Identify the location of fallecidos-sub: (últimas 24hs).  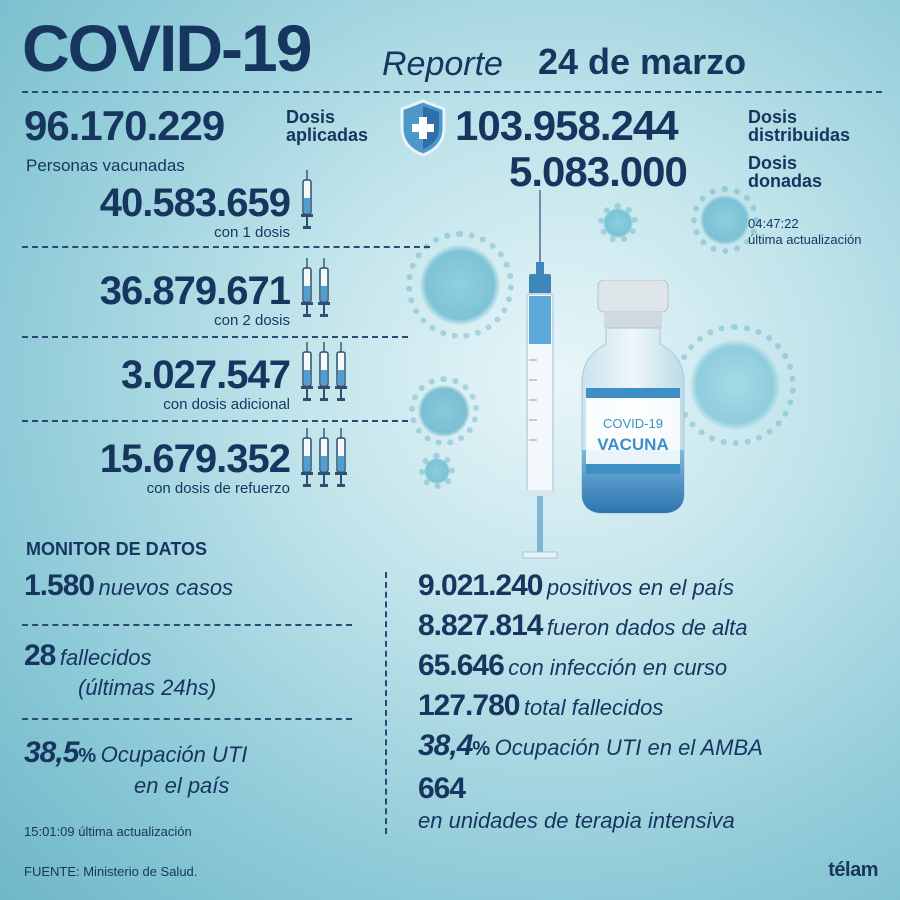
(147, 687).